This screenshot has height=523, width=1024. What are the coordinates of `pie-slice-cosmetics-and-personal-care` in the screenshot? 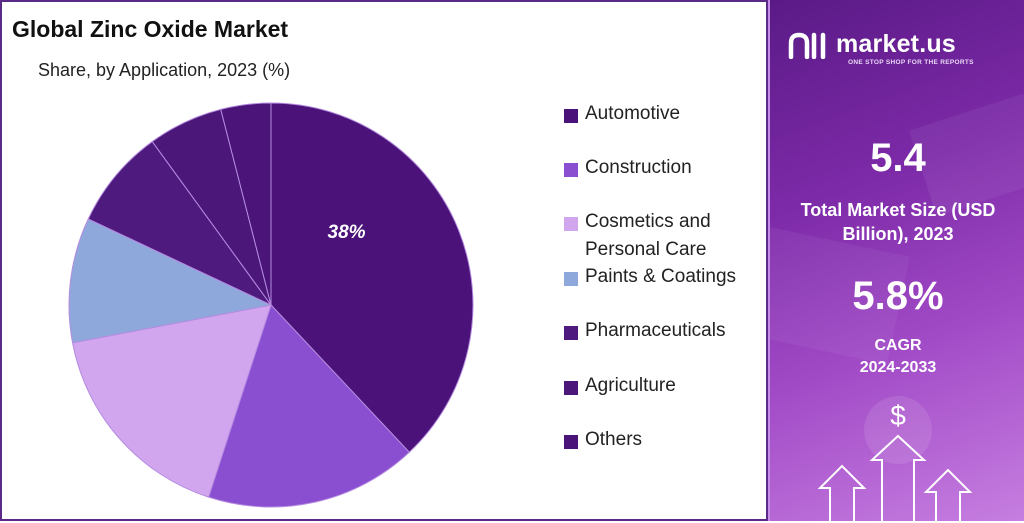 It's located at (171, 401).